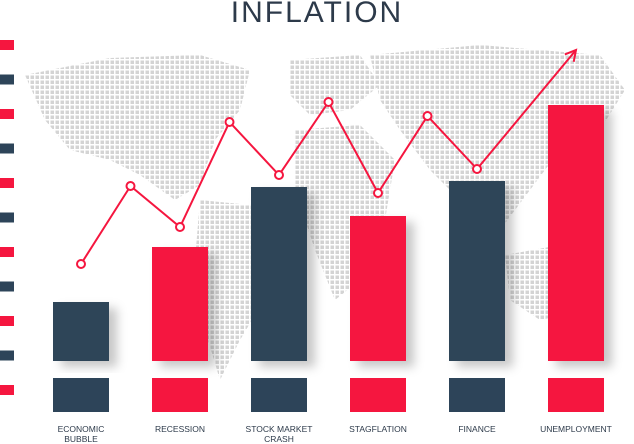 Image resolution: width=634 pixels, height=444 pixels. I want to click on x-tick-label: FINANCE, so click(477, 429).